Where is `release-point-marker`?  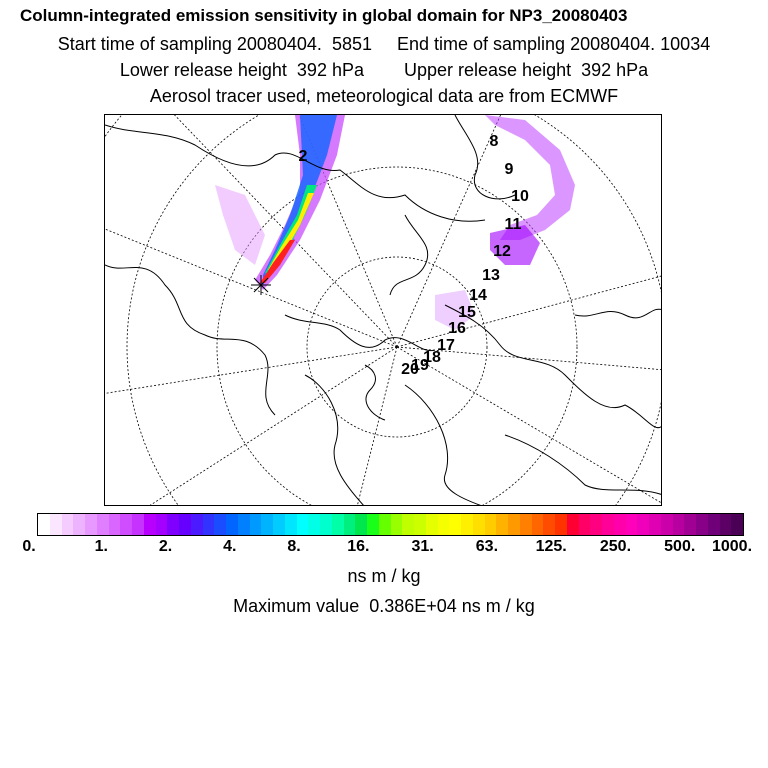 release-point-marker is located at coordinates (261, 285).